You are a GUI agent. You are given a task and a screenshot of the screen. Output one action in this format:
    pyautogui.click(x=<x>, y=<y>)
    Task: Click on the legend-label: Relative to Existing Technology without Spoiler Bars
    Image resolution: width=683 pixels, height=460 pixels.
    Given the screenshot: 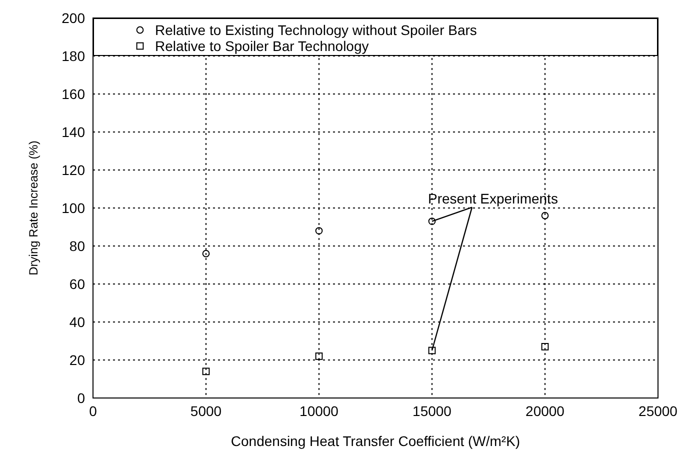 What is the action you would take?
    pyautogui.click(x=316, y=30)
    